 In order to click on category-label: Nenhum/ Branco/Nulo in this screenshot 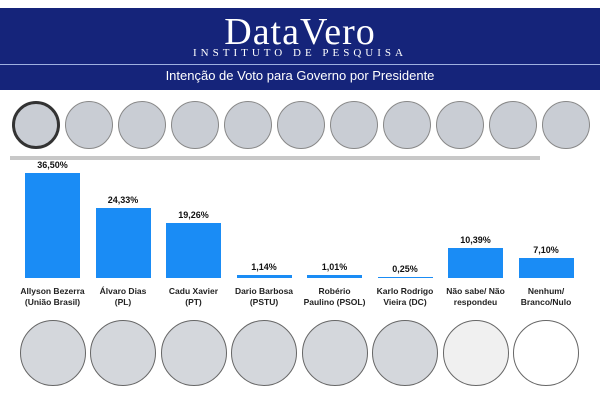, I will do `click(546, 296)`.